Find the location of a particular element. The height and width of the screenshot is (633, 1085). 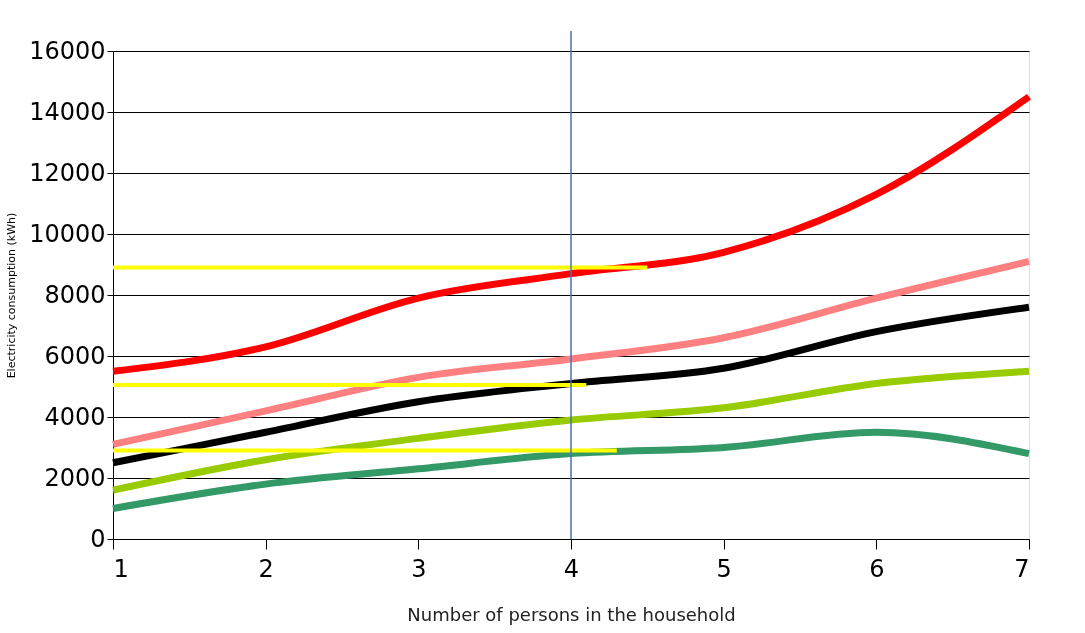

x-tick-label: 1 is located at coordinates (121, 568).